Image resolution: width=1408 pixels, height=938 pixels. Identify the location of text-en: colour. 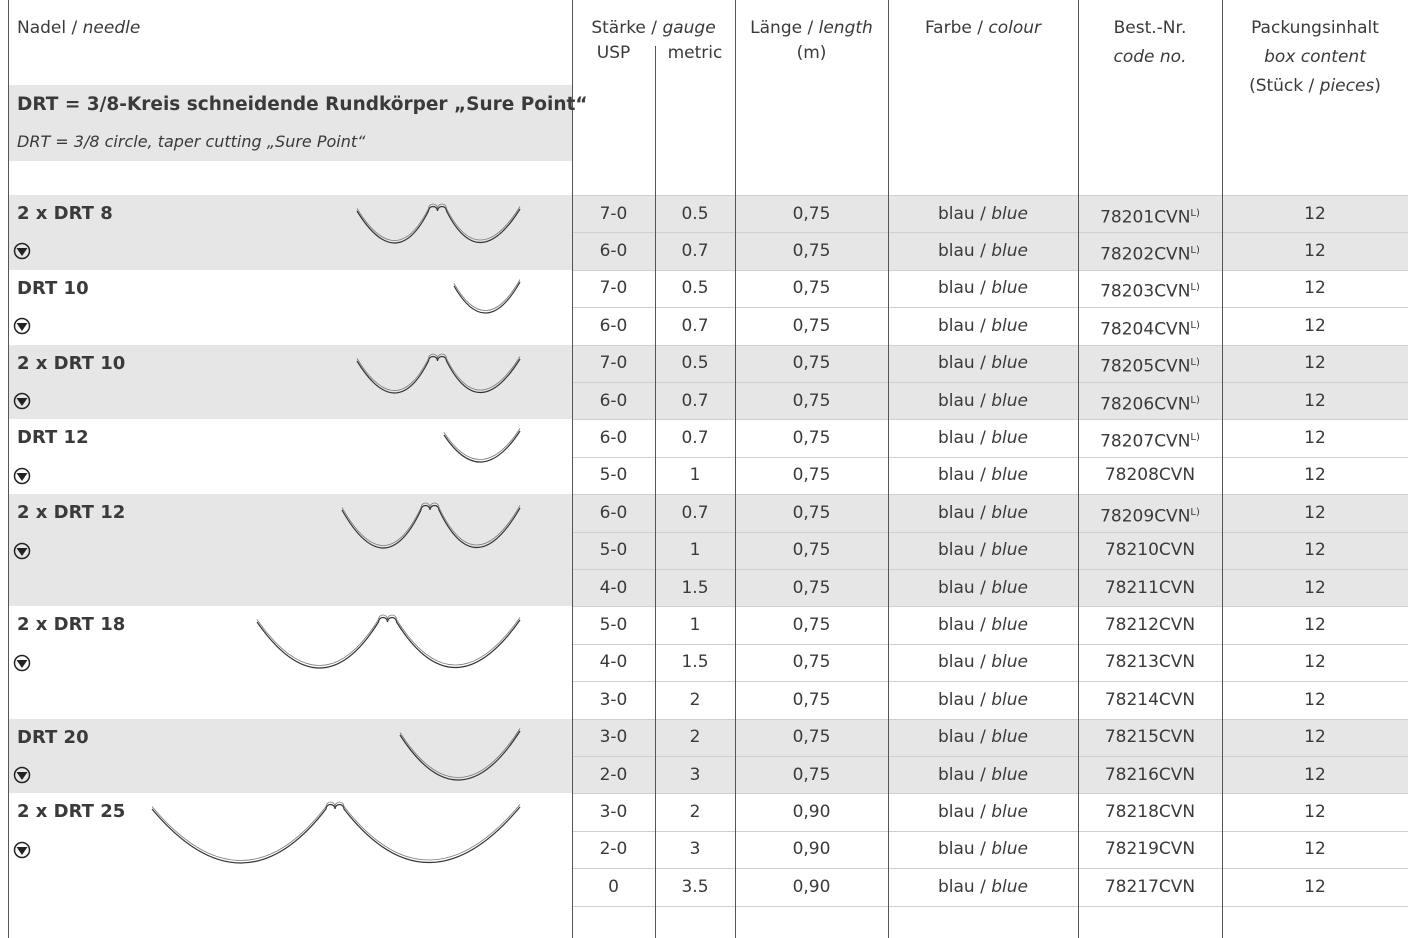
(1015, 28).